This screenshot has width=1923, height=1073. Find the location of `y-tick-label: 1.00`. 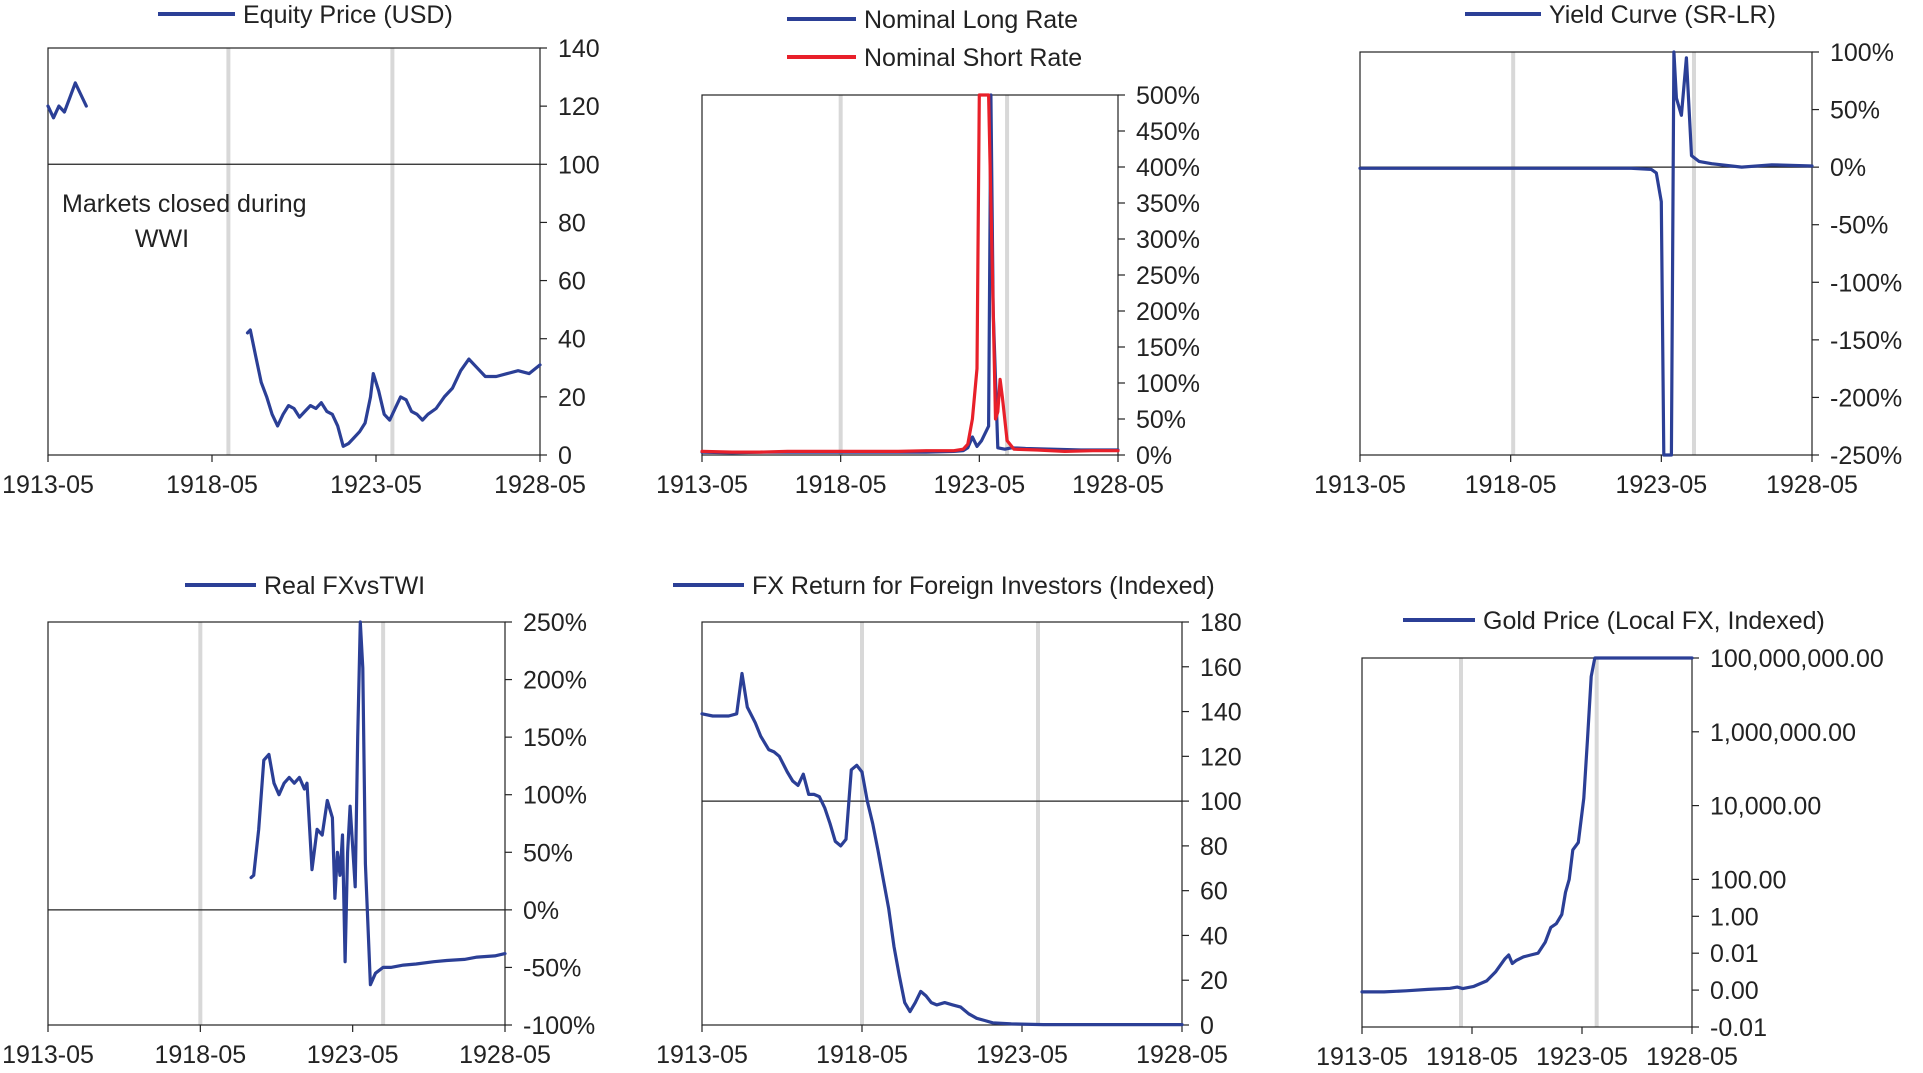

y-tick-label: 1.00 is located at coordinates (1734, 917).